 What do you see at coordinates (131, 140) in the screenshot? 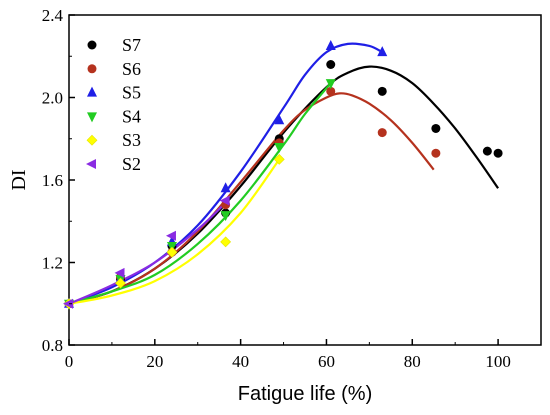
I see `legend-label-s3: S3` at bounding box center [131, 140].